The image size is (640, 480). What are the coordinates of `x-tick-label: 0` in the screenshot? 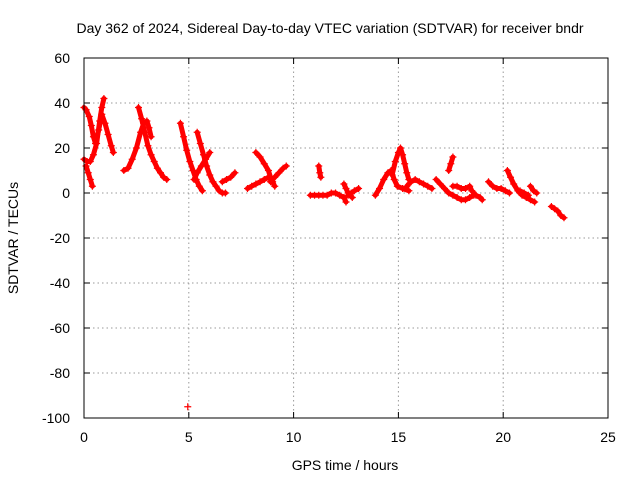 It's located at (84, 437).